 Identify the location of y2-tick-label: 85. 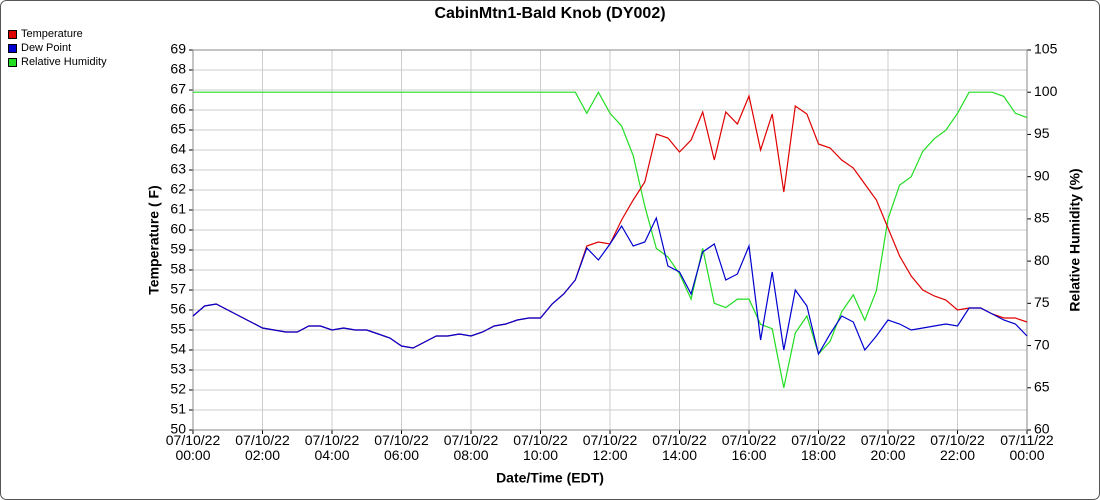
(1042, 218).